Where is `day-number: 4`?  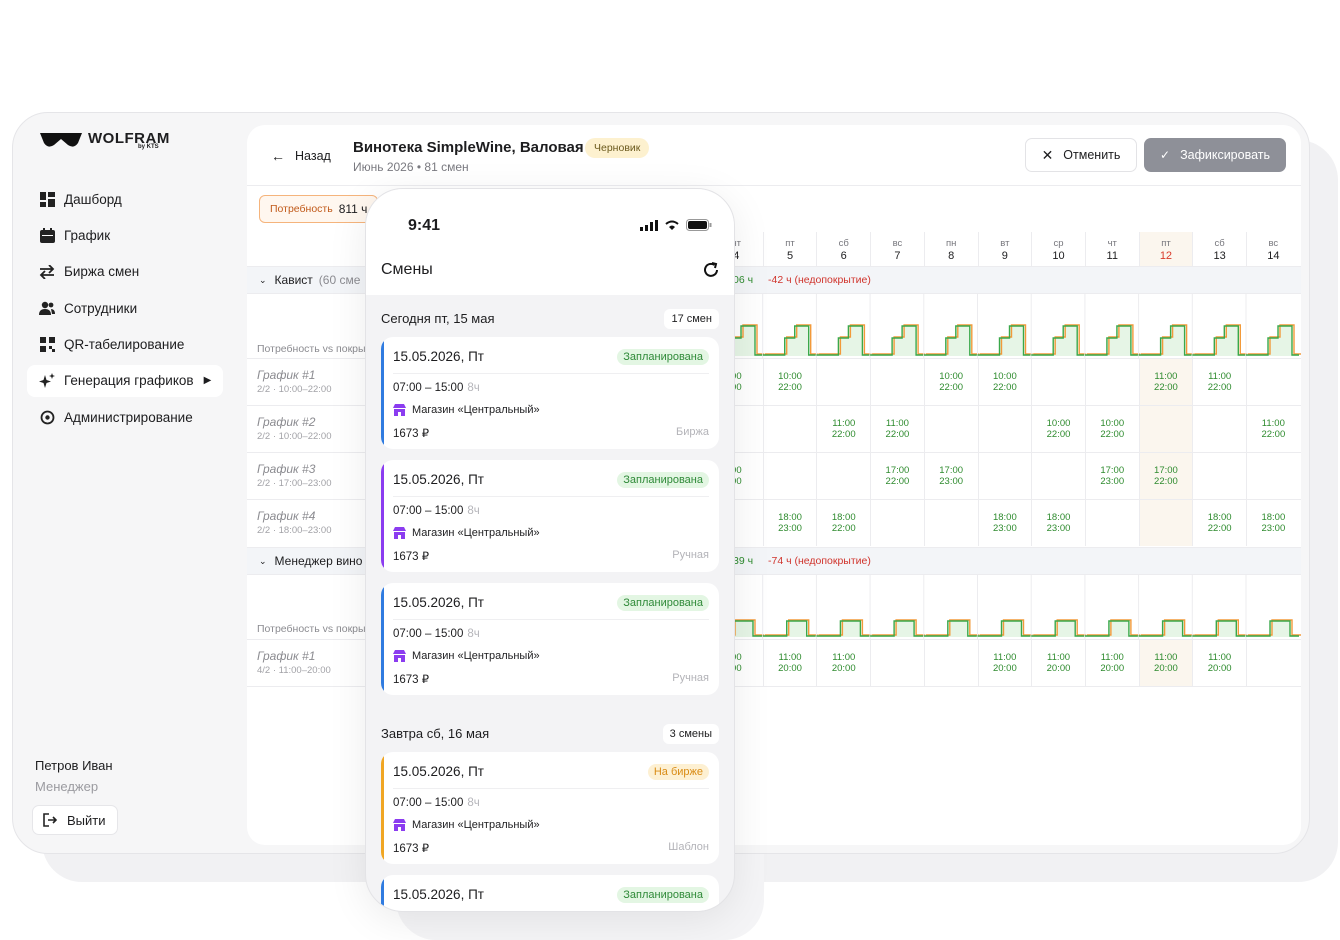
day-number: 4 is located at coordinates (736, 256).